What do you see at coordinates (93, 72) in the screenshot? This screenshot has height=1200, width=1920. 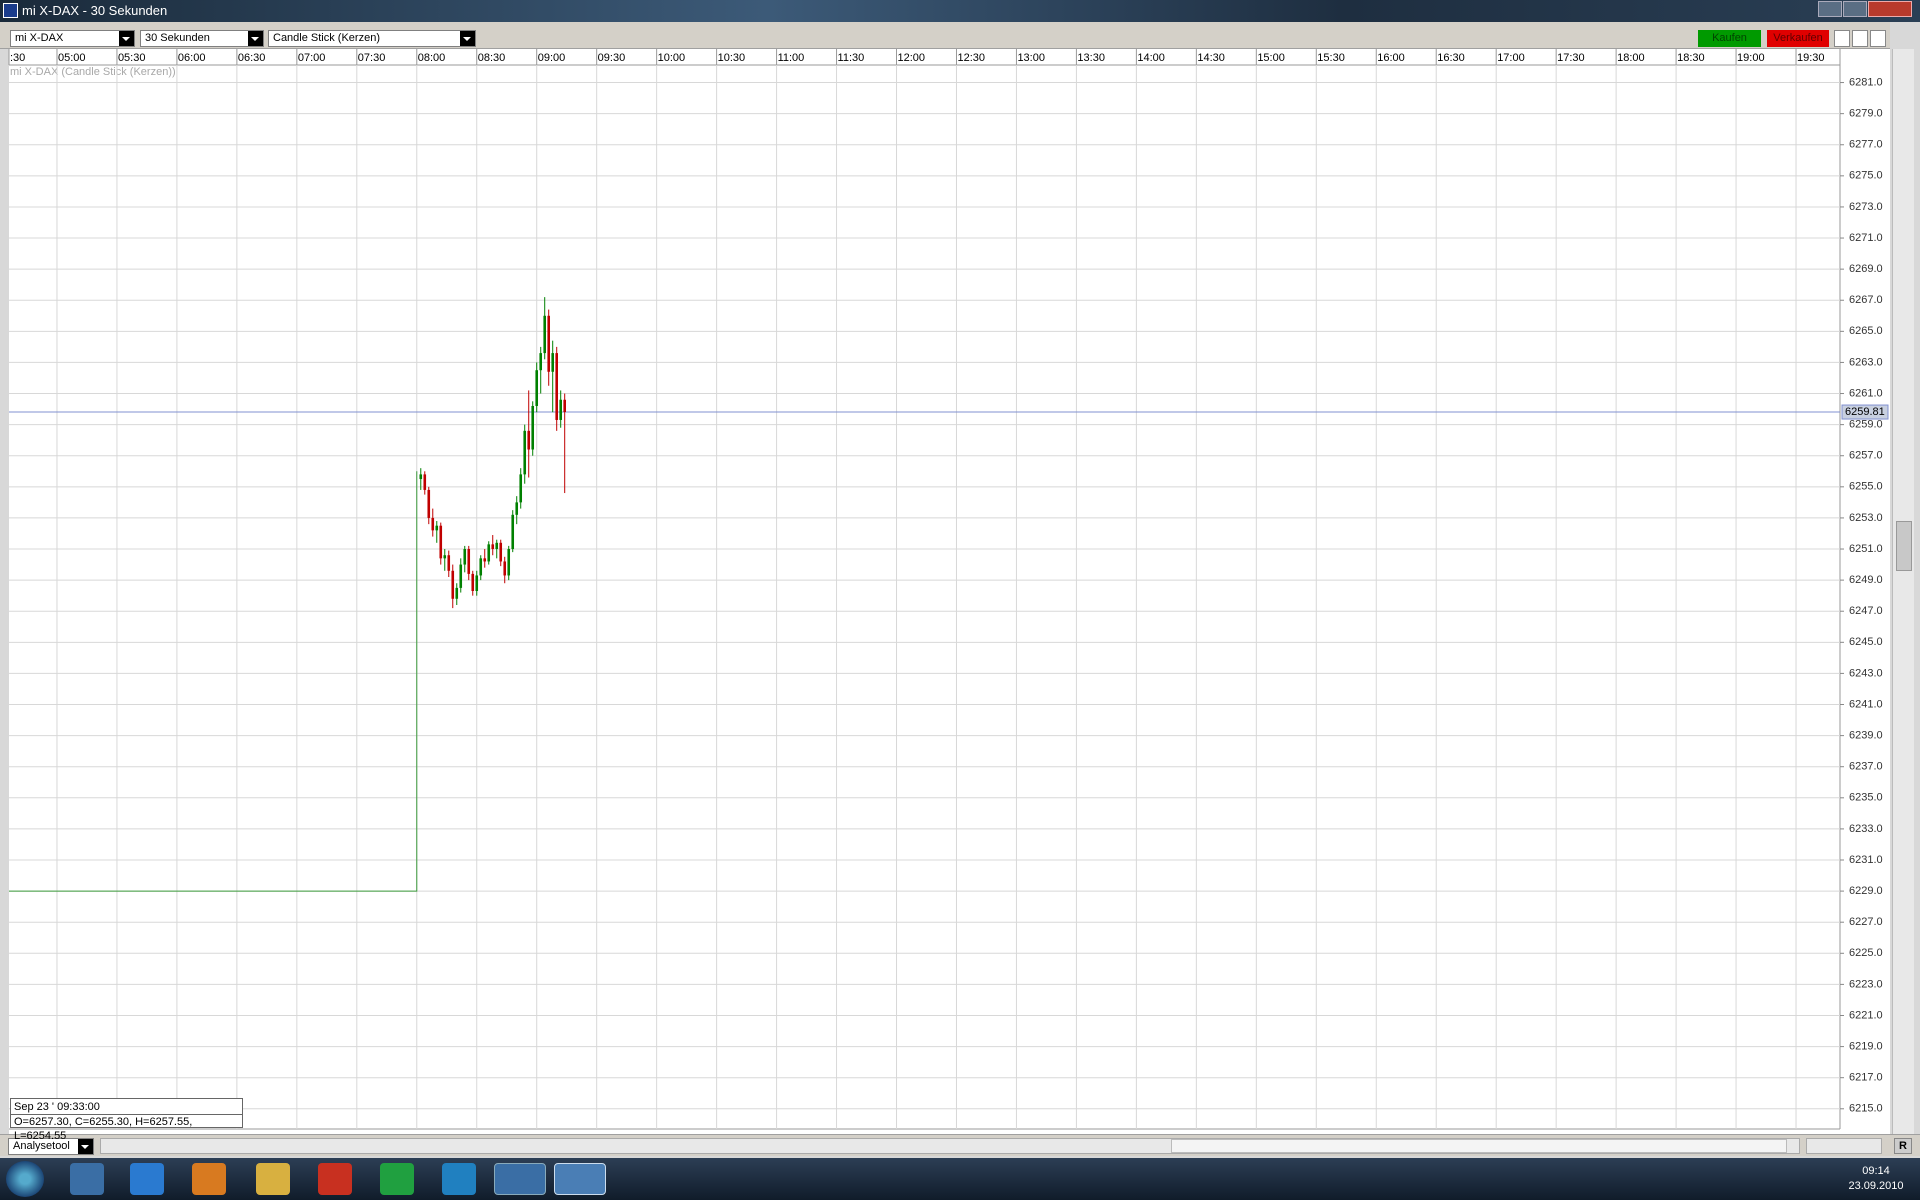 I see `chart-label: mi X-DAX (Candle Stick (Kerzen))` at bounding box center [93, 72].